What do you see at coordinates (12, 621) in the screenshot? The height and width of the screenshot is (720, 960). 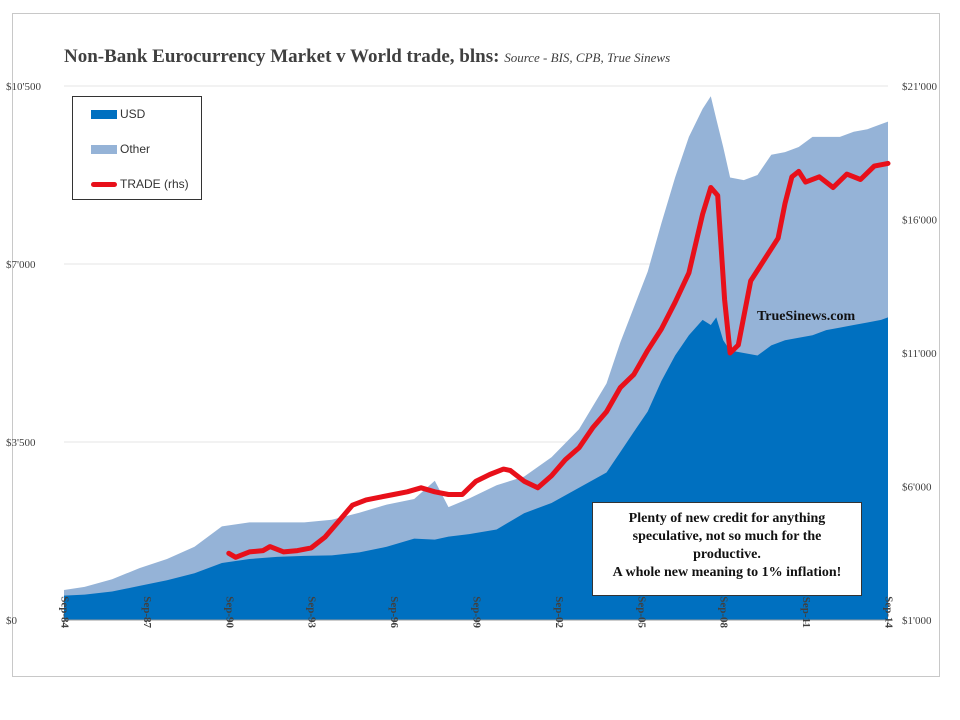 I see `left-tick-label-0: $0` at bounding box center [12, 621].